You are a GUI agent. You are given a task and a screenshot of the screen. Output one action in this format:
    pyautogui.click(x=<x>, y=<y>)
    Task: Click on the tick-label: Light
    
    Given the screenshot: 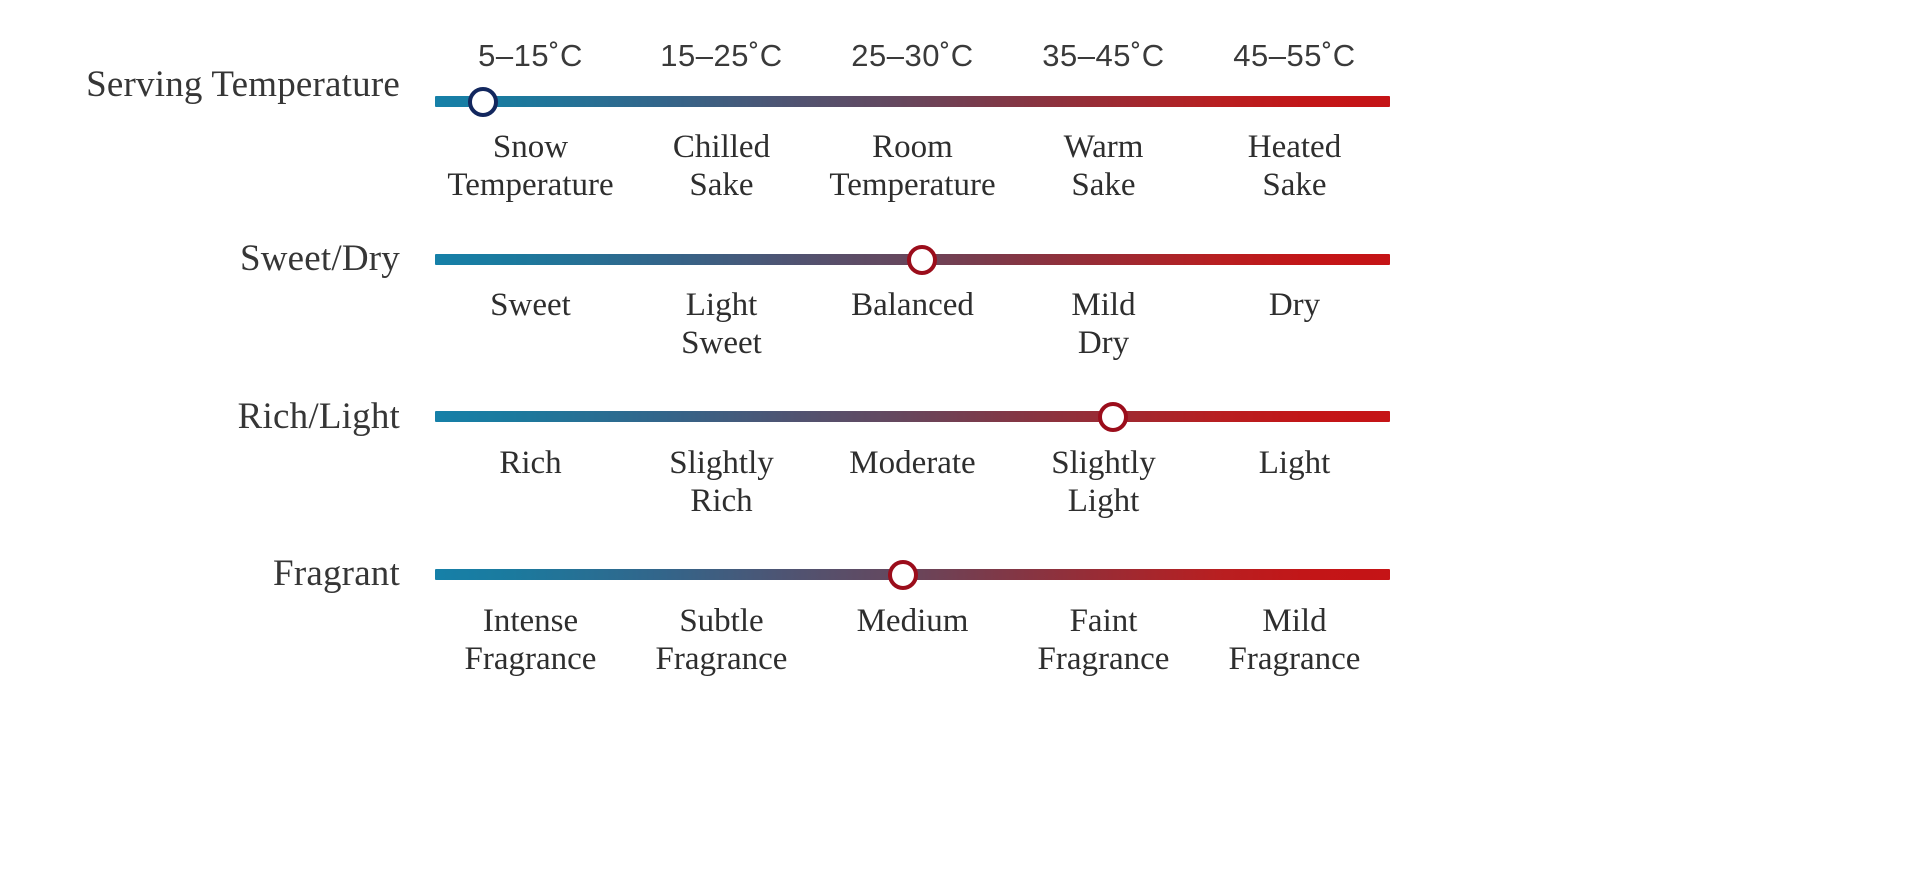 What is the action you would take?
    pyautogui.click(x=1294, y=463)
    